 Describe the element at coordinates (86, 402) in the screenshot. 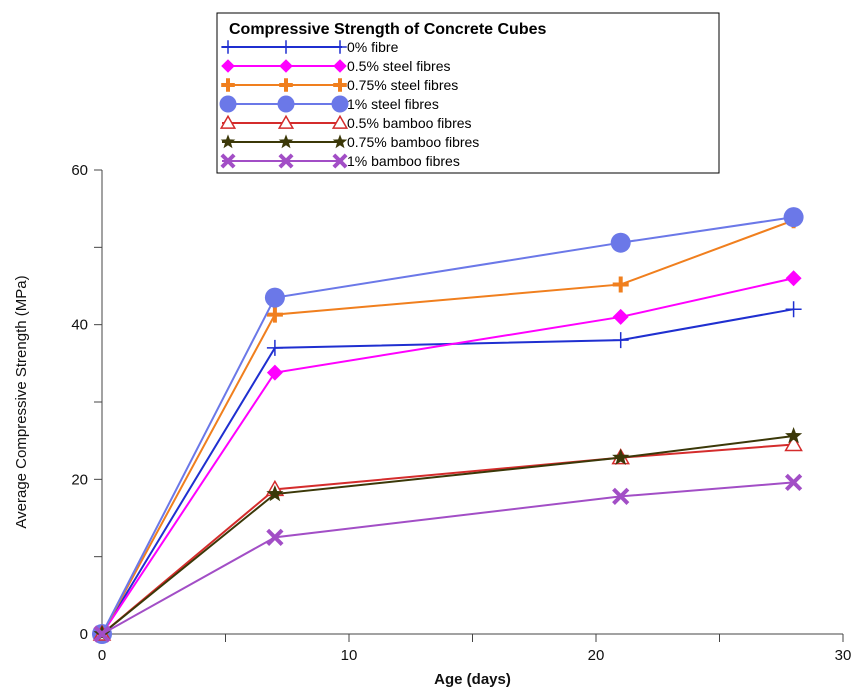

I see `y-ticks: 0 20 40 60` at that location.